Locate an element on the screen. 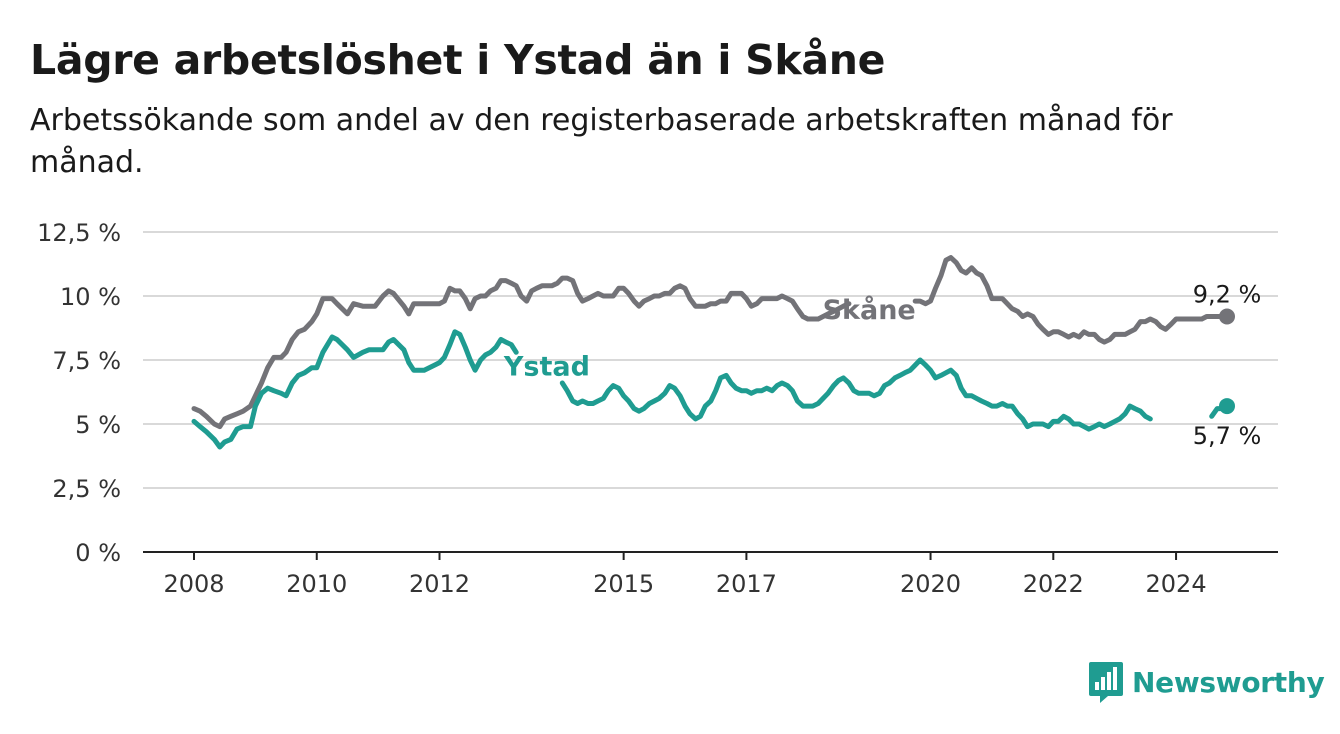 Image resolution: width=1340 pixels, height=734 pixels. skane-end-label: 9,2 % is located at coordinates (1227, 294).